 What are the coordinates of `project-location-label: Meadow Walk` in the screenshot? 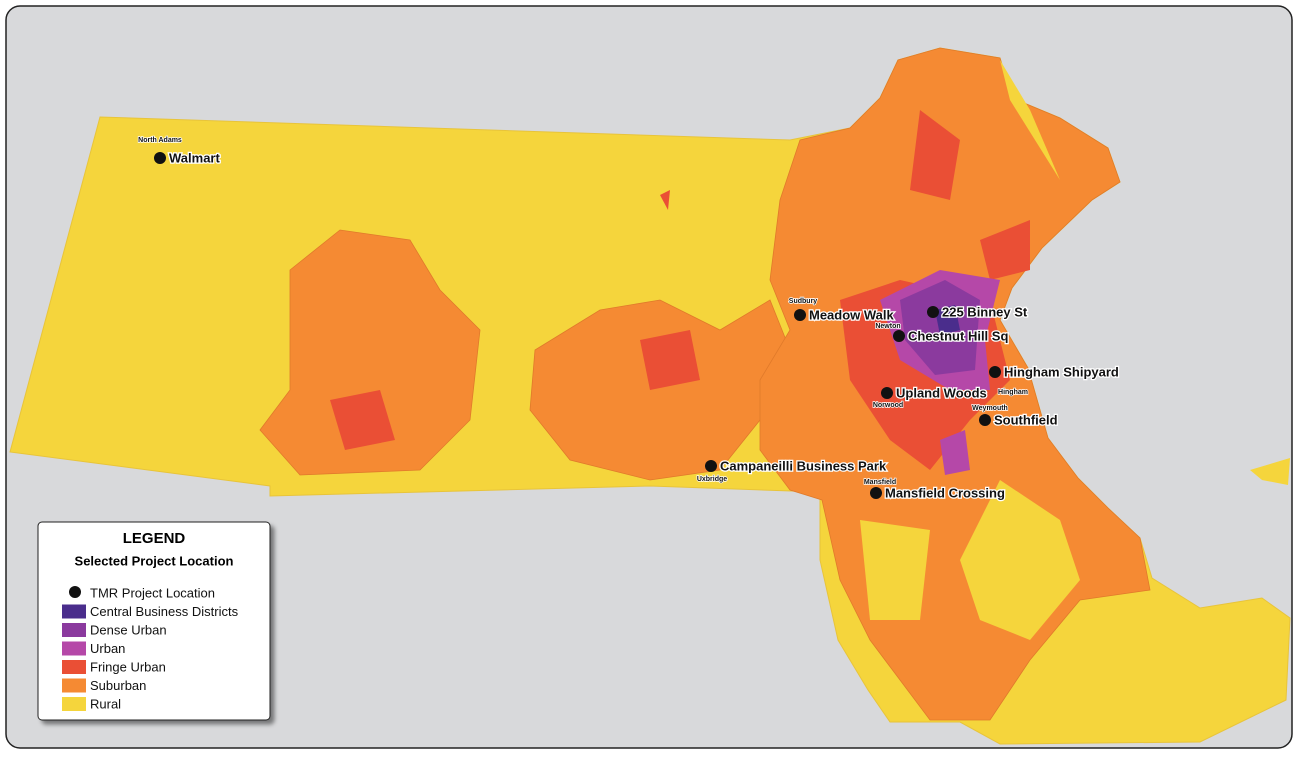 It's located at (852, 314).